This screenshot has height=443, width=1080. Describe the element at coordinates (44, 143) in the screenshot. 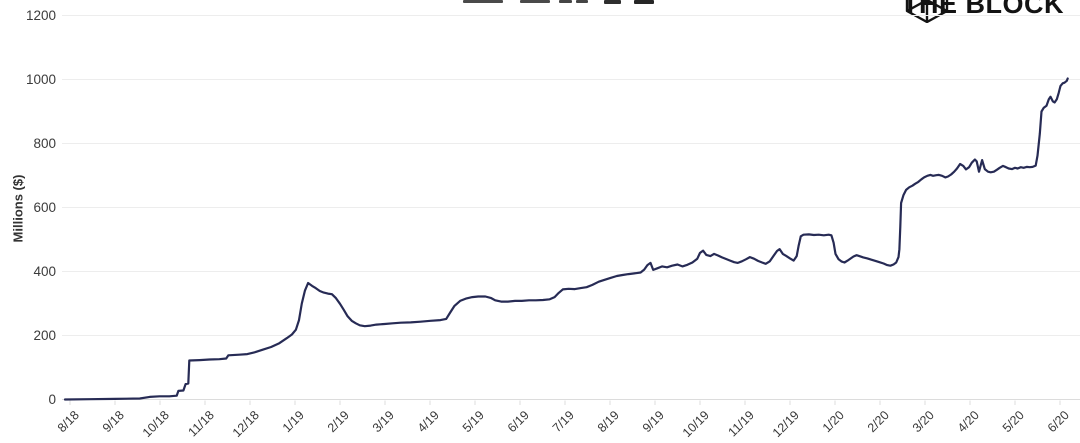

I see `y-tick-label-800: 800` at that location.